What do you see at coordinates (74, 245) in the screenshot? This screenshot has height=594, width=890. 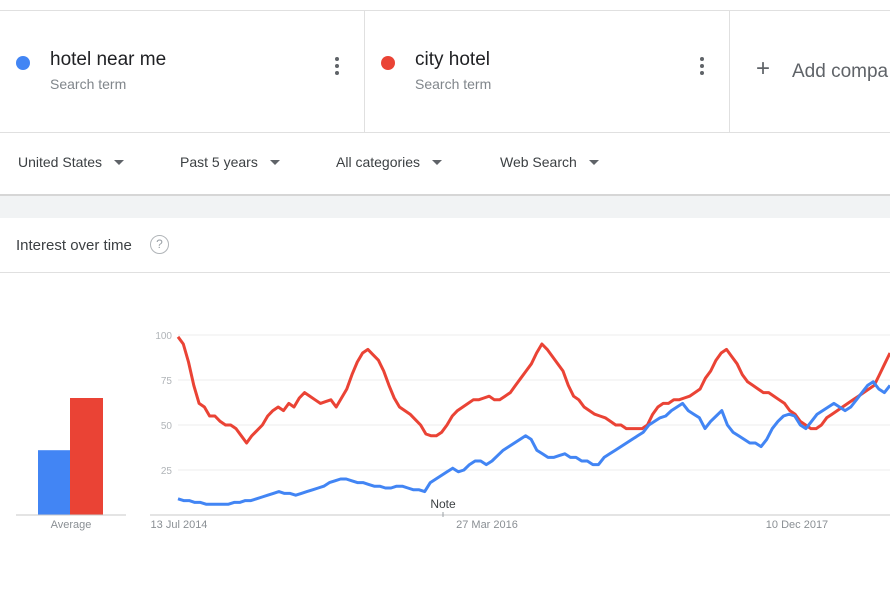 I see `section-title: Interest over time` at bounding box center [74, 245].